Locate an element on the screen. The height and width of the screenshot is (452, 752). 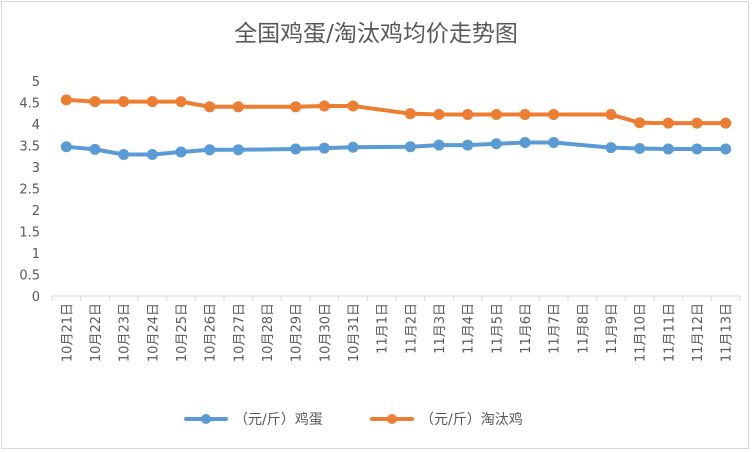
legend-label-2: （元/斤）淘汰鸡 is located at coordinates (471, 419).